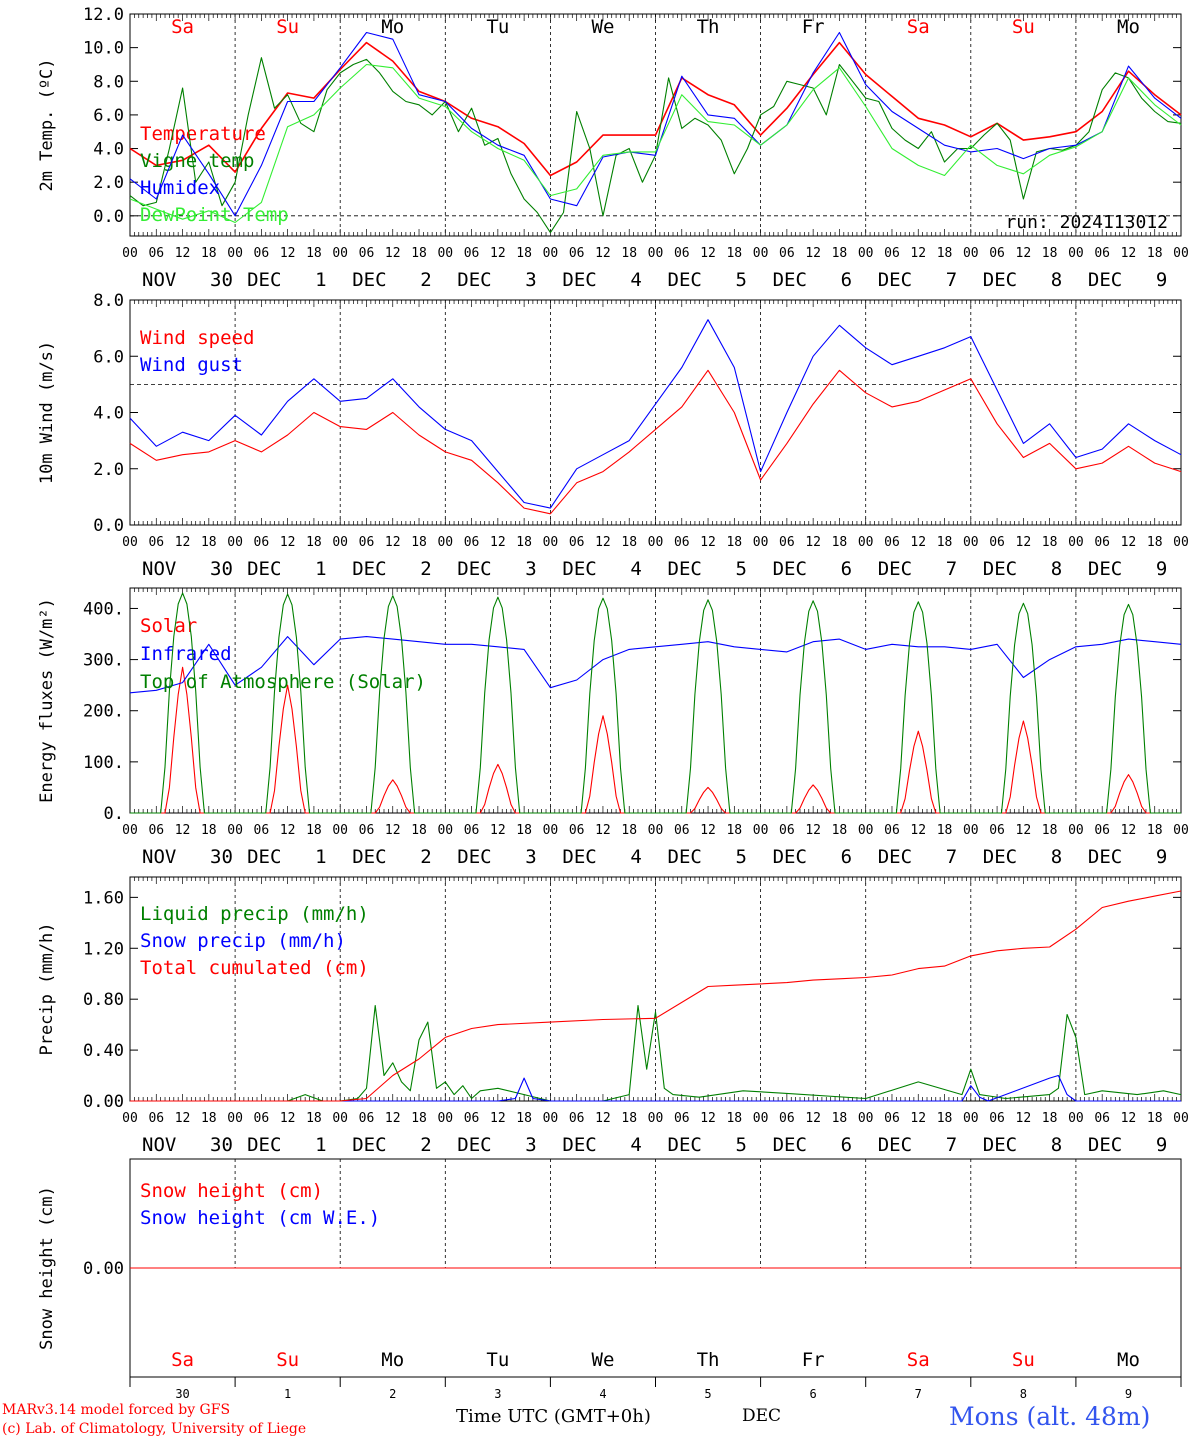 The width and height of the screenshot is (1194, 1440). What do you see at coordinates (108, 82) in the screenshot?
I see `y-tick-label: 8.0` at bounding box center [108, 82].